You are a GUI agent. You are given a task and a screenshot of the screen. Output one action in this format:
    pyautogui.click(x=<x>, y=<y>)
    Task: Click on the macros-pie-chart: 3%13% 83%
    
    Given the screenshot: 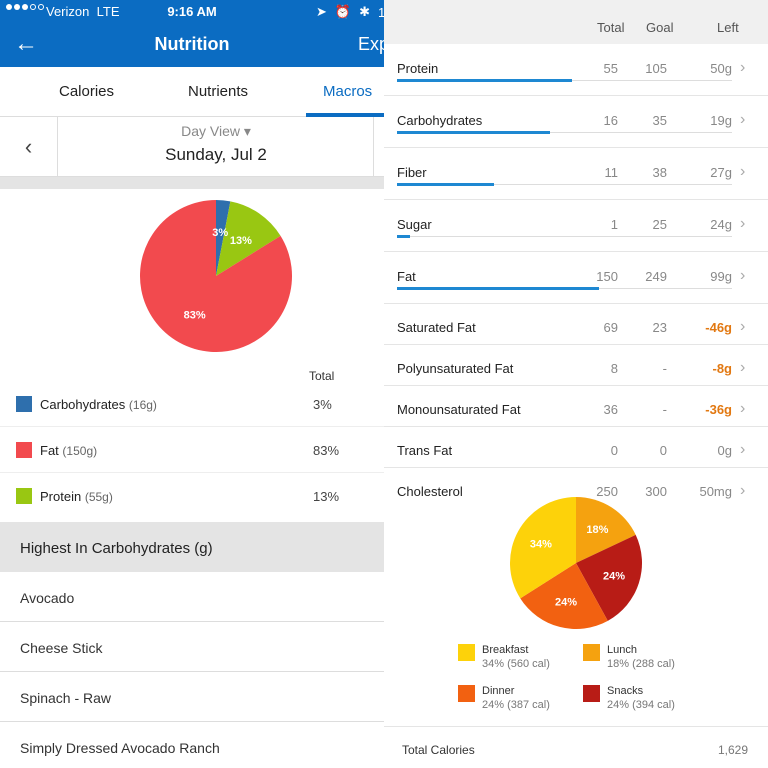 What is the action you would take?
    pyautogui.click(x=216, y=276)
    